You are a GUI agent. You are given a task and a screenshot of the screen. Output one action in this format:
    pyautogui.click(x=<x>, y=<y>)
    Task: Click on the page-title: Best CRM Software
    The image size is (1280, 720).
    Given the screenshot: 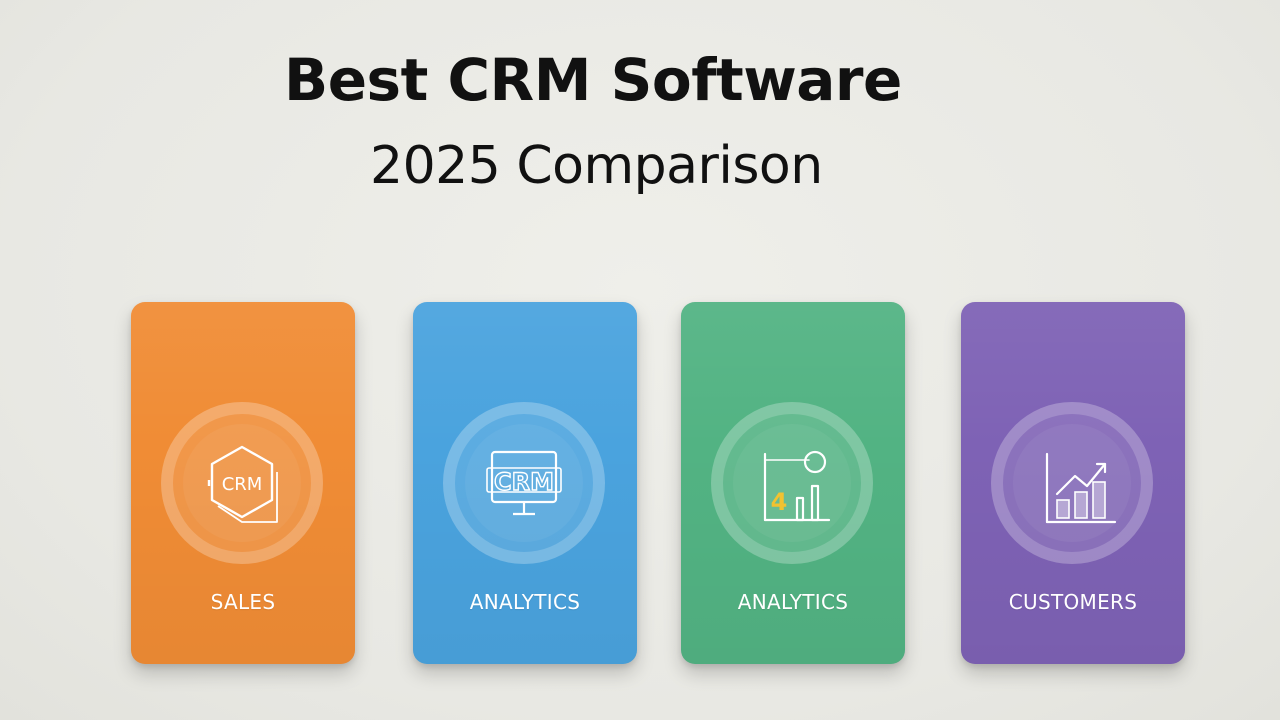 What is the action you would take?
    pyautogui.click(x=593, y=80)
    